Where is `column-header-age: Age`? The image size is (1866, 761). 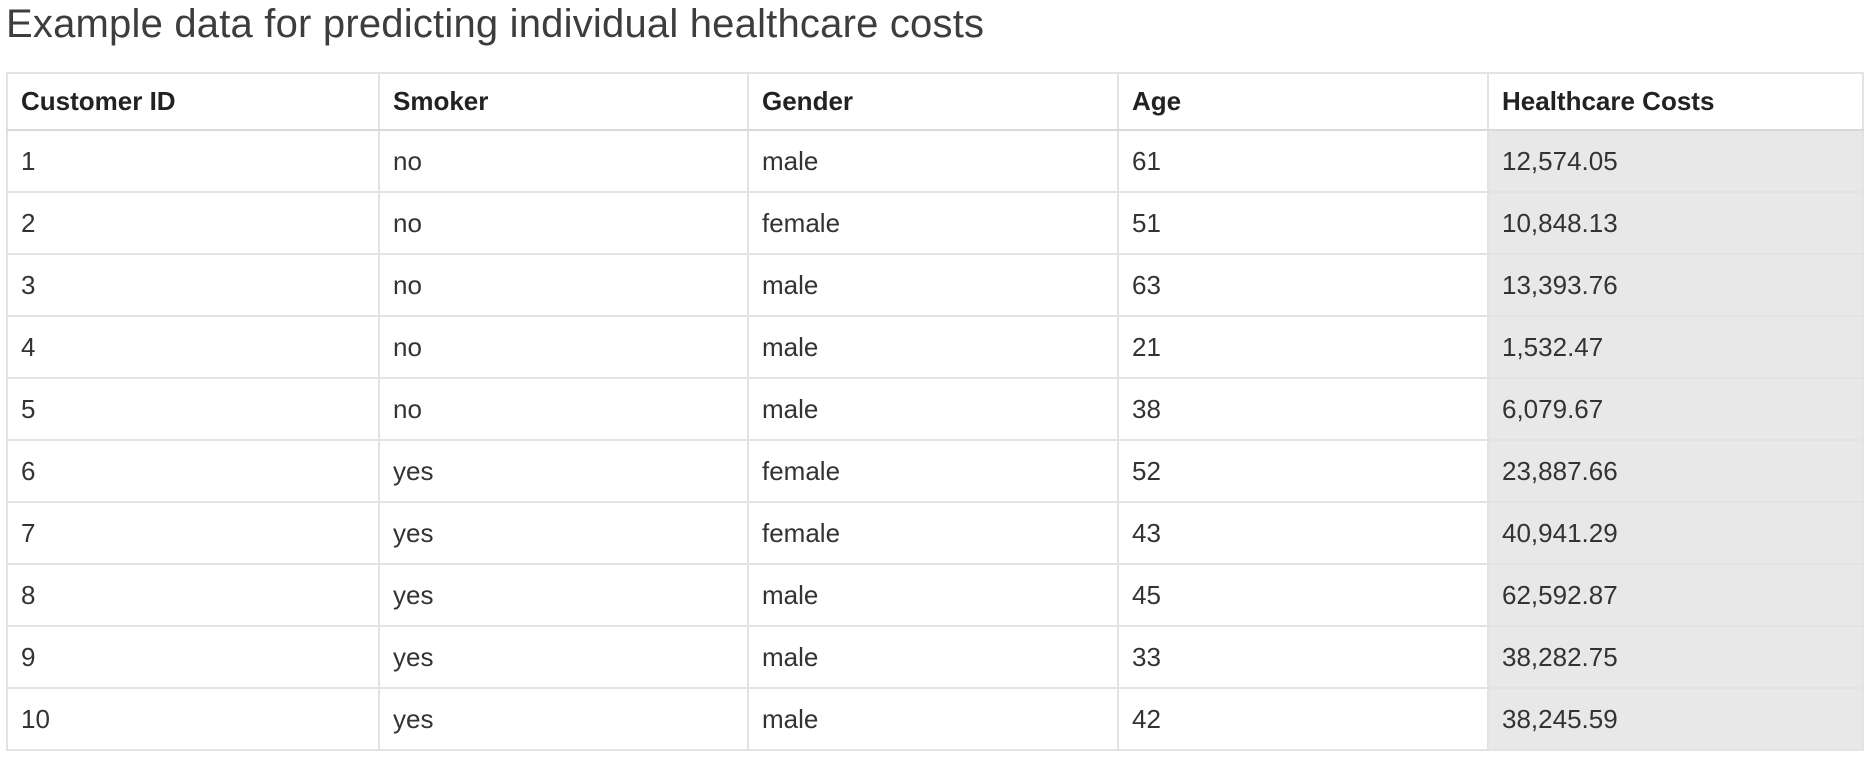
column-header-age: Age is located at coordinates (1303, 101).